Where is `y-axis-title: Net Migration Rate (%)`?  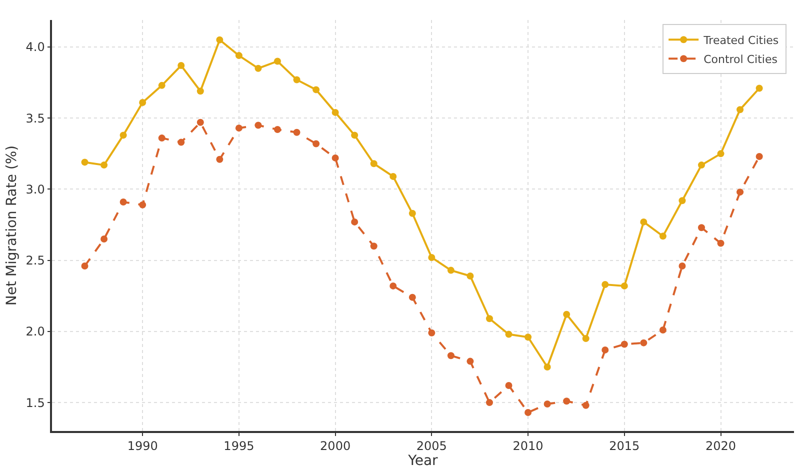
y-axis-title: Net Migration Rate (%) is located at coordinates (12, 225).